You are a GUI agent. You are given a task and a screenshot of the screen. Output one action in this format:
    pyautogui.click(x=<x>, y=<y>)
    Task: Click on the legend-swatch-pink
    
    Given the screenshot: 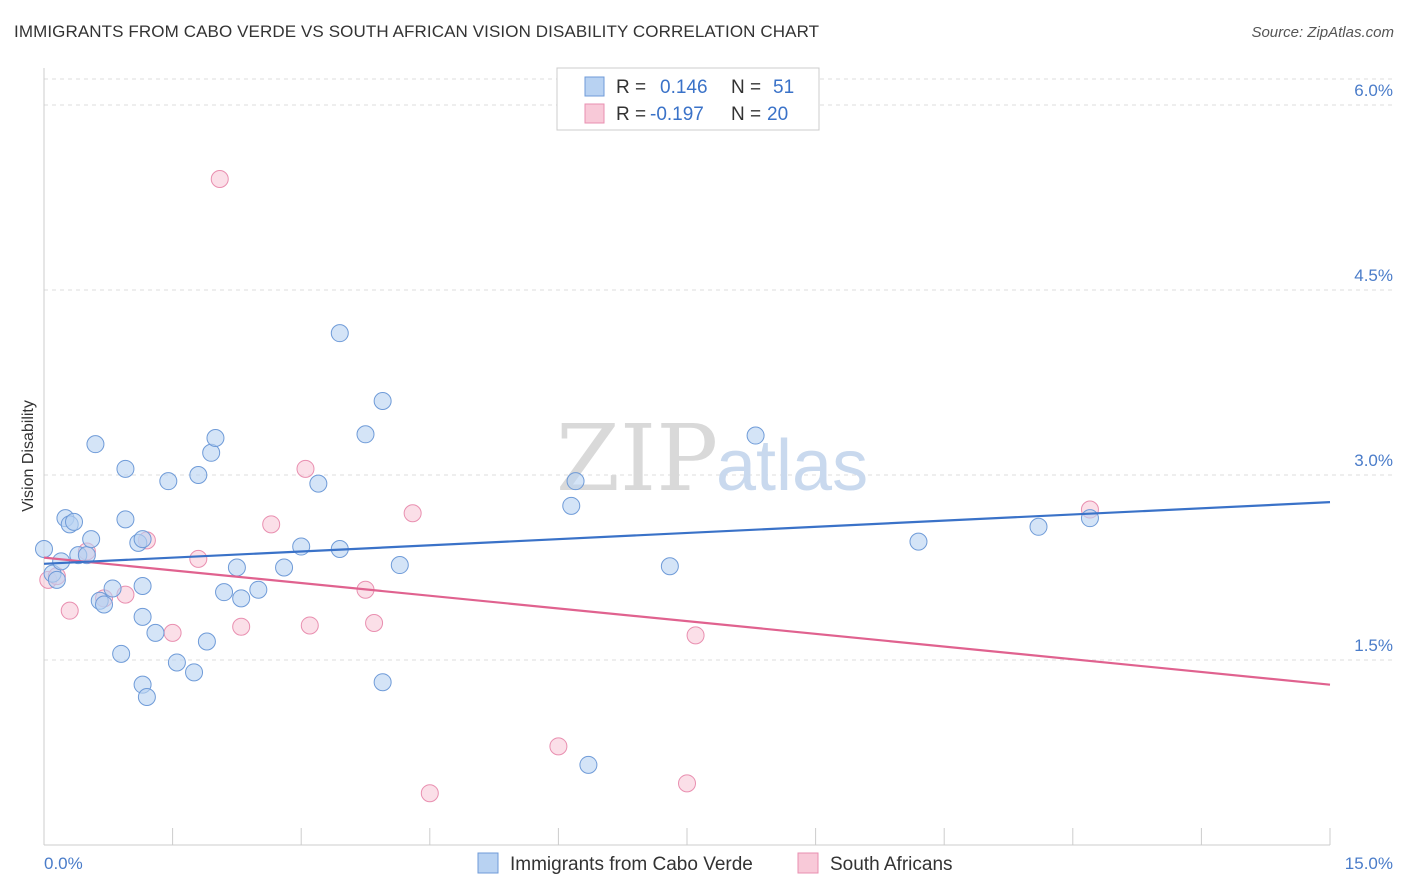 What is the action you would take?
    pyautogui.click(x=594, y=113)
    